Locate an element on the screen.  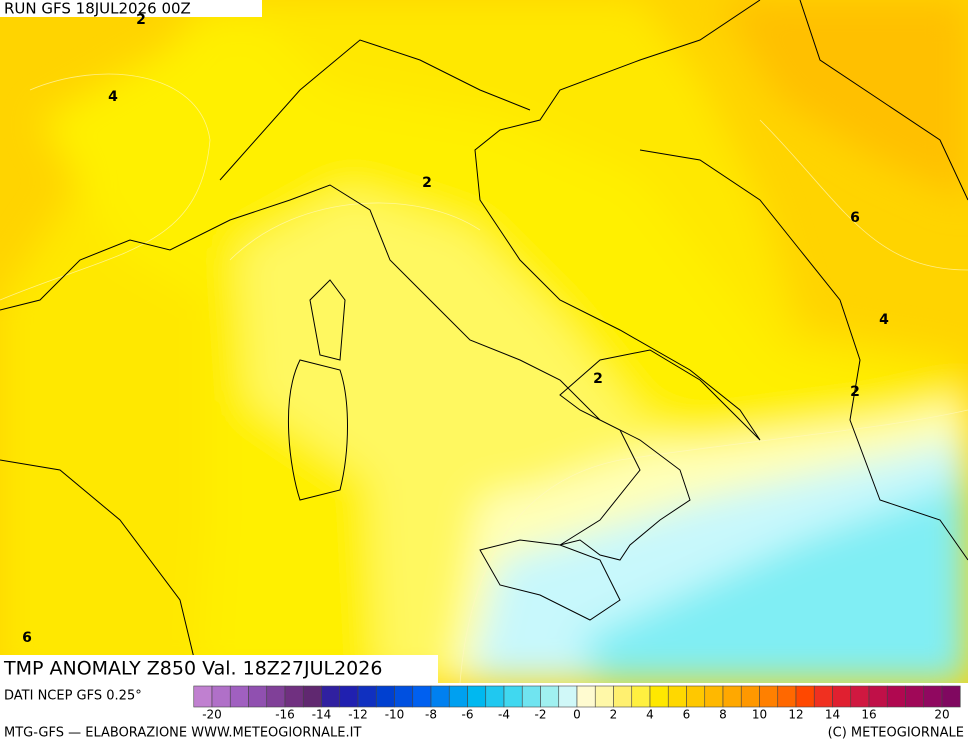
colorbar-label: 16 is located at coordinates (868, 715).